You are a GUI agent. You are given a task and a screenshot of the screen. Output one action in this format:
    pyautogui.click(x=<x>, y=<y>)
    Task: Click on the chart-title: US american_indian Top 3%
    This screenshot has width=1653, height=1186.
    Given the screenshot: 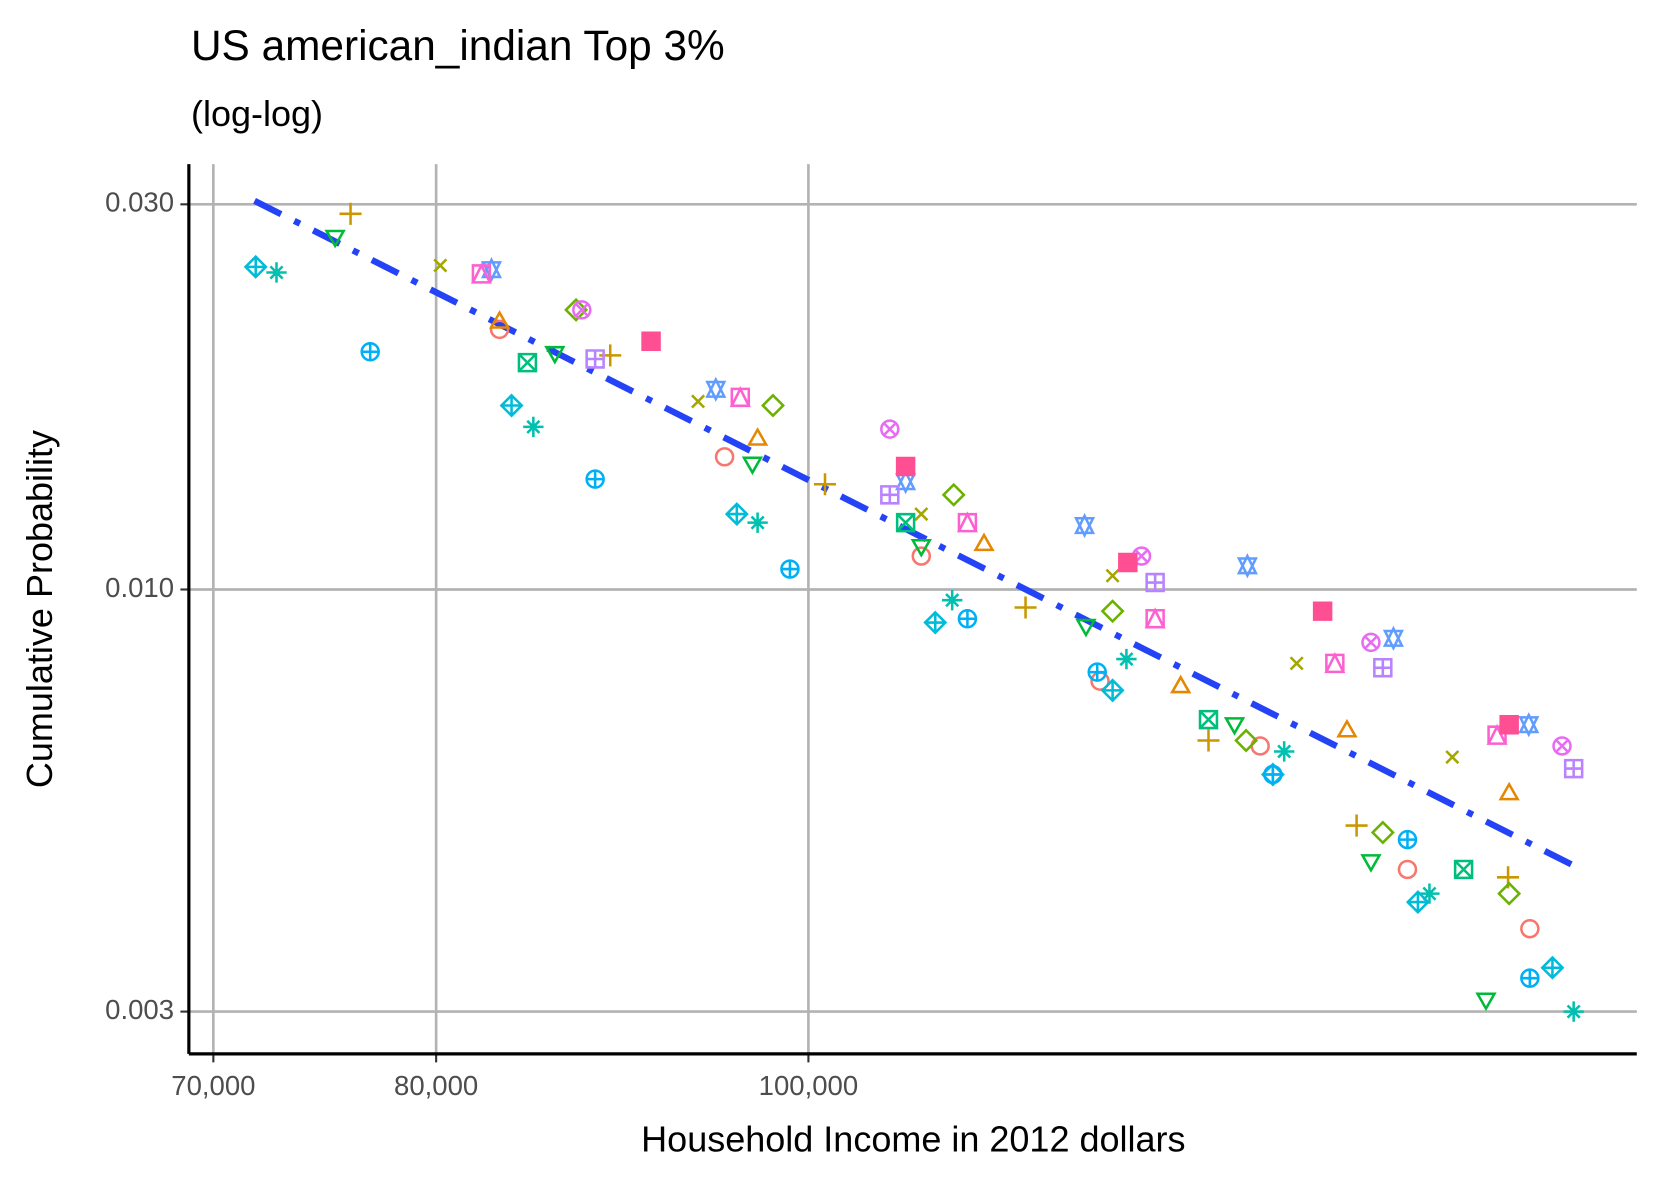 What is the action you would take?
    pyautogui.click(x=458, y=45)
    